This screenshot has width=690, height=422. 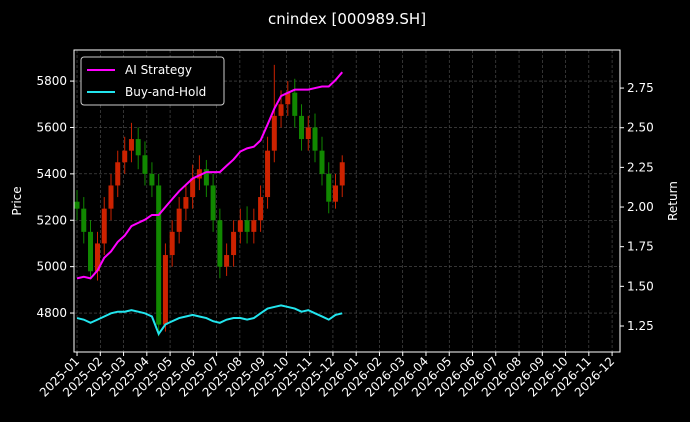 What do you see at coordinates (640, 326) in the screenshot?
I see `y2-tick-label: 1.25` at bounding box center [640, 326].